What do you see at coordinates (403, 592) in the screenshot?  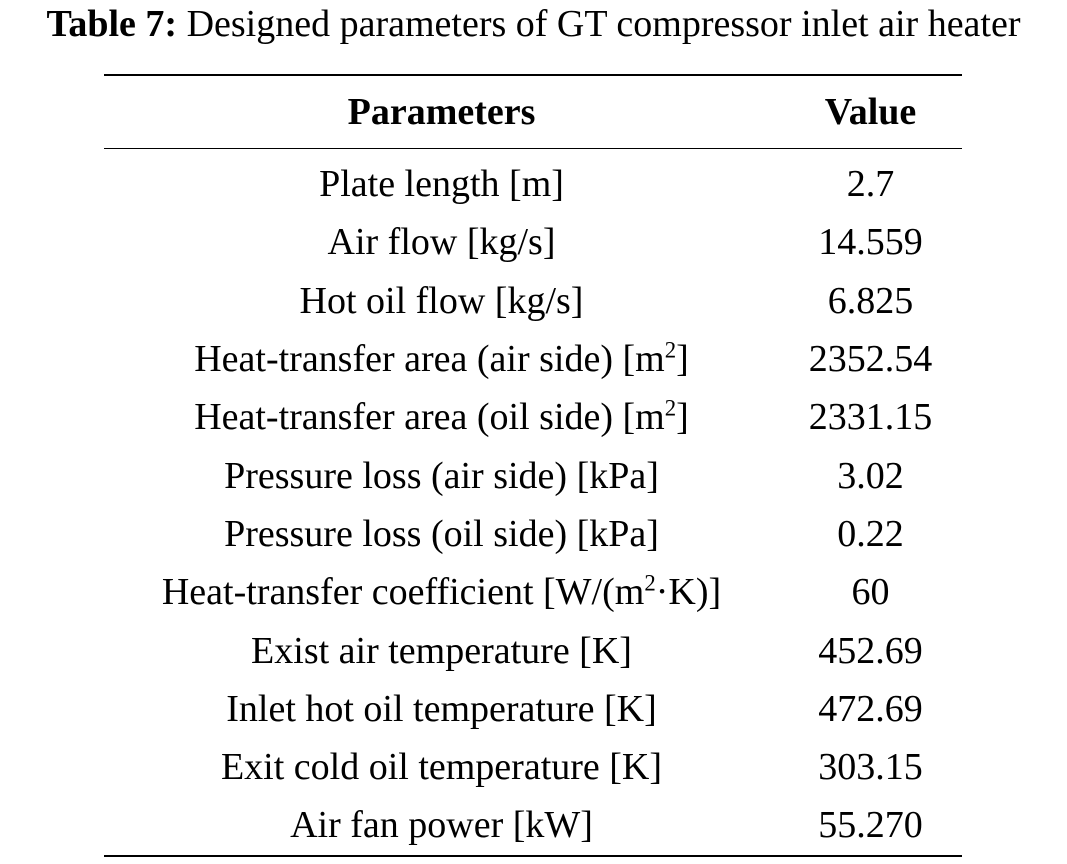 I see `param-text: Heat-transfer coefficient [W/(m` at bounding box center [403, 592].